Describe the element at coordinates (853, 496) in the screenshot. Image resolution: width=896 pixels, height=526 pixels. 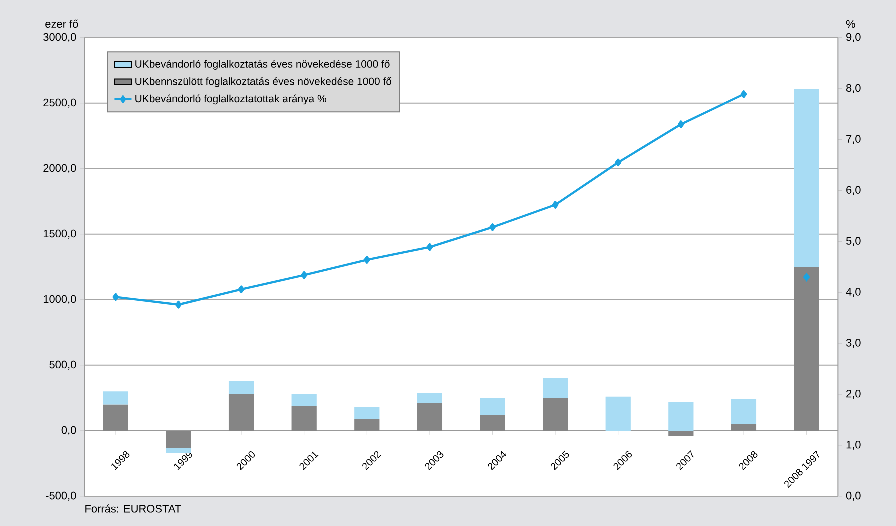
I see `y2-tick-label: 0,0` at that location.